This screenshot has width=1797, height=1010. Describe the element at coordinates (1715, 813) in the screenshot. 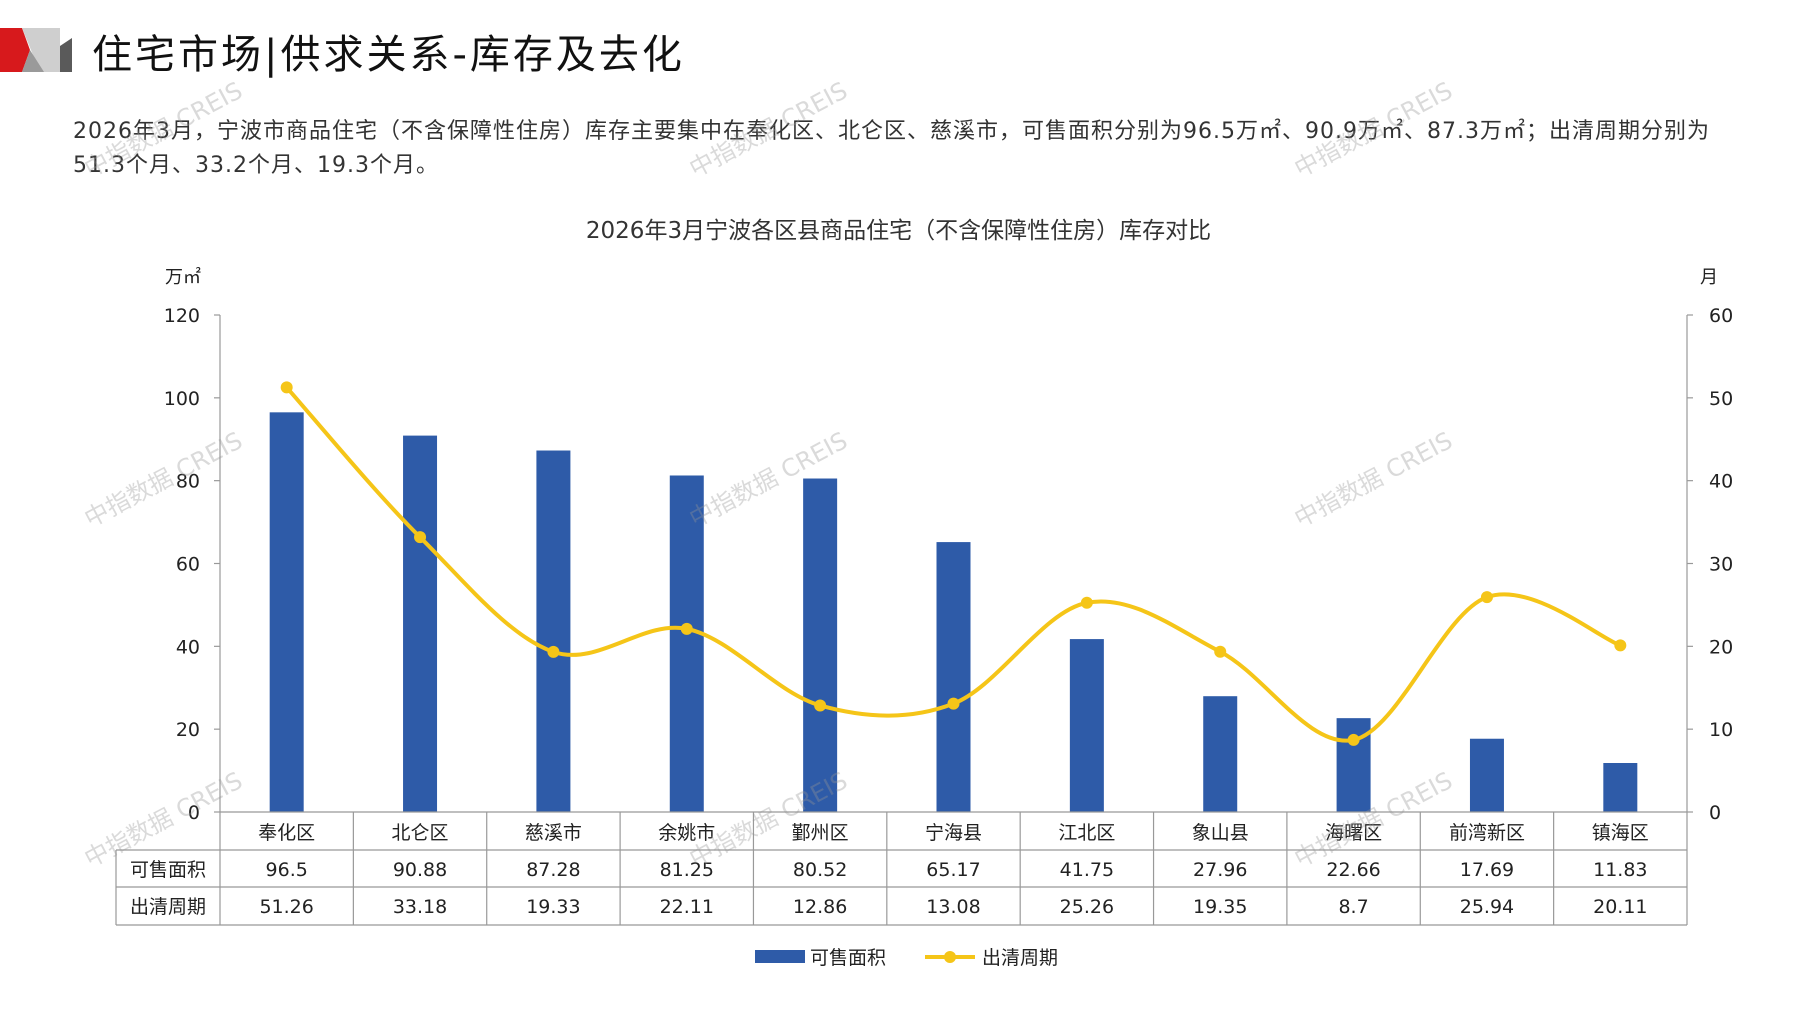

I see `y2-tick-label: 0` at that location.